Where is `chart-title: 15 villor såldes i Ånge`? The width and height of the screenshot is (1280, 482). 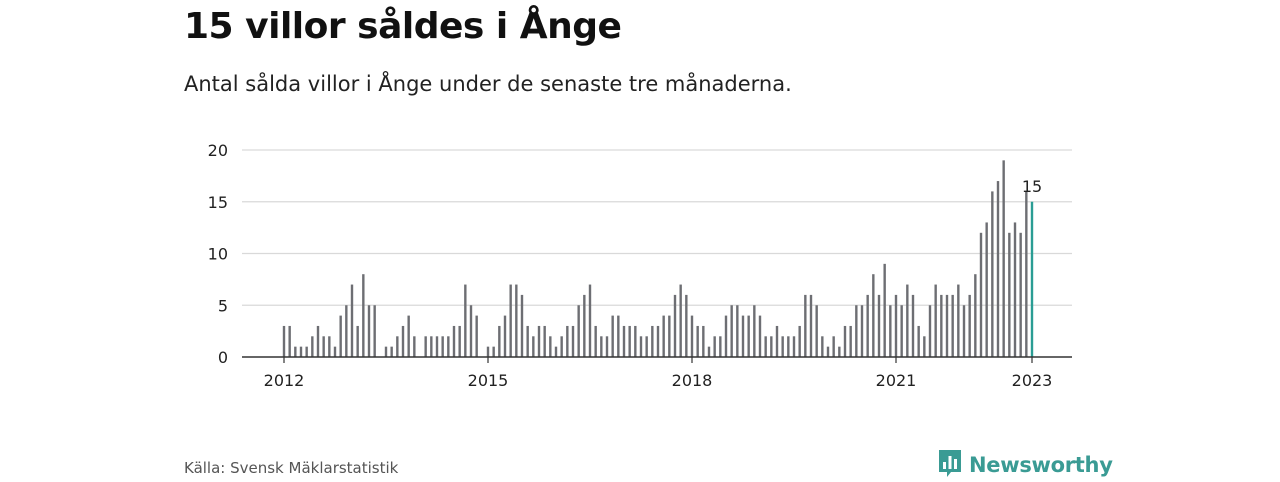
chart-title: 15 villor såldes i Ånge is located at coordinates (403, 26).